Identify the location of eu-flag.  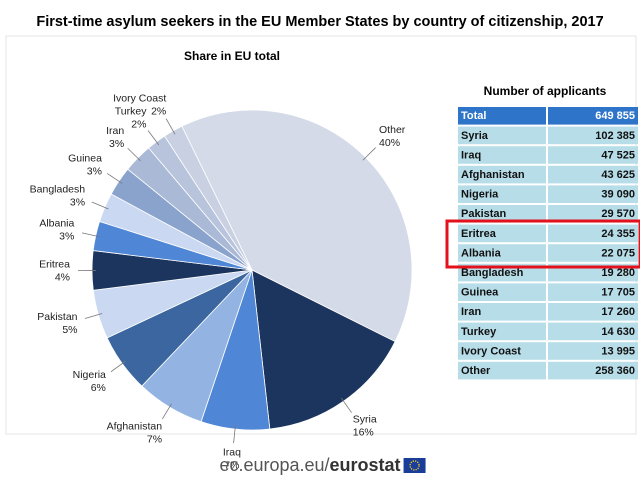
(414, 465).